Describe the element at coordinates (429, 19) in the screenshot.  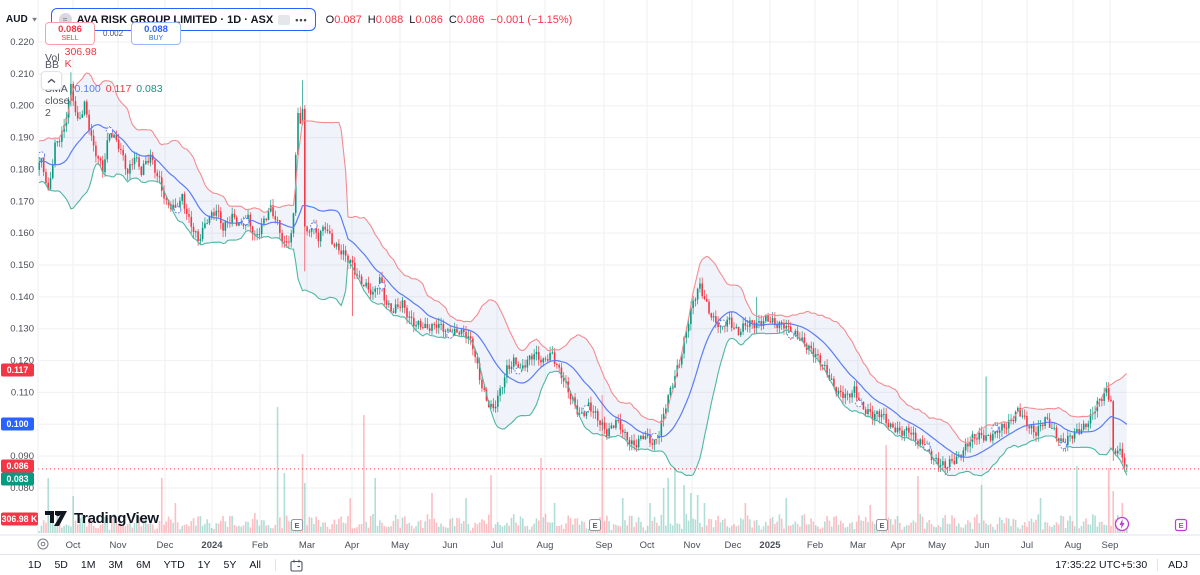
I see `low-value: 0.086` at that location.